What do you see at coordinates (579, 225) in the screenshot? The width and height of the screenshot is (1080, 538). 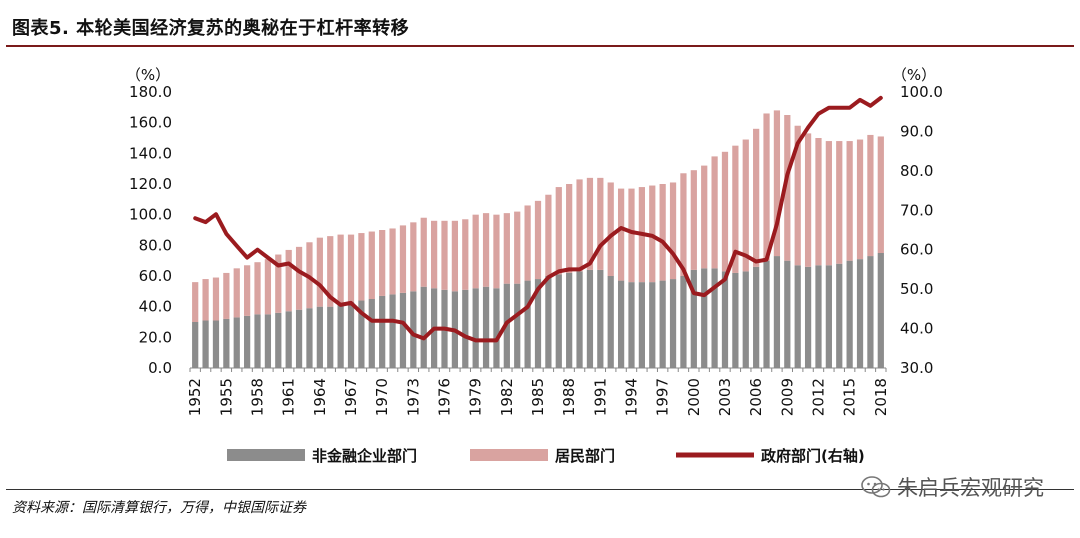 I see `bar-household-1989` at bounding box center [579, 225].